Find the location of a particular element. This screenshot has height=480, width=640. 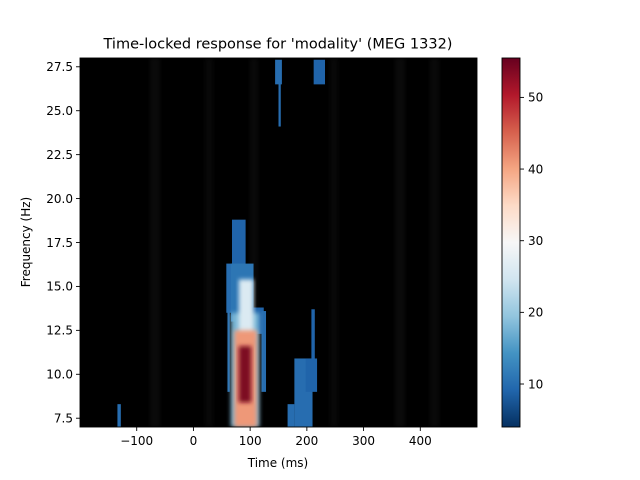

colorbar-gradient is located at coordinates (511, 242).